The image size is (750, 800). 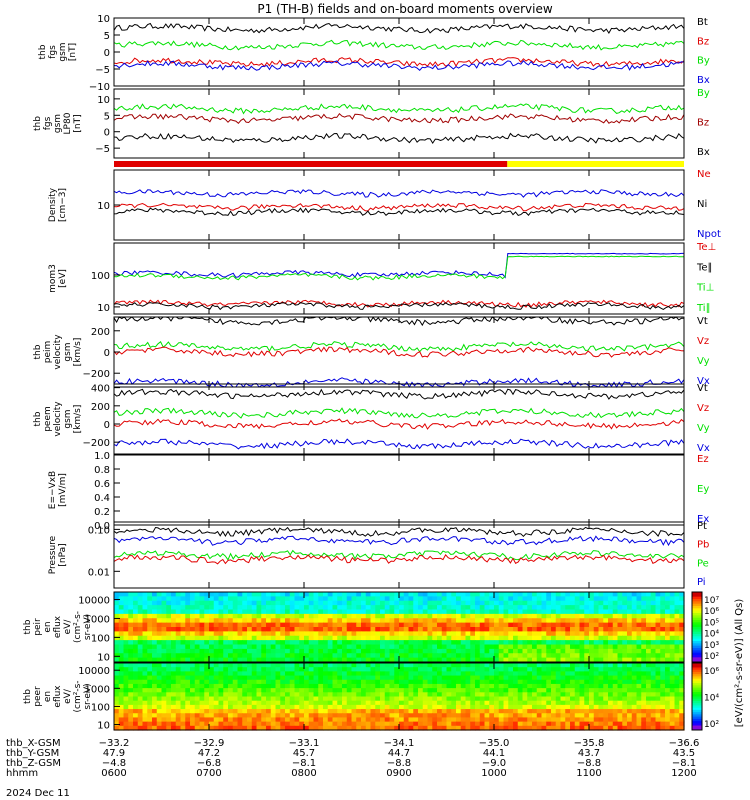 What do you see at coordinates (107, 133) in the screenshot?
I see `y-tick-label: 0` at bounding box center [107, 133].